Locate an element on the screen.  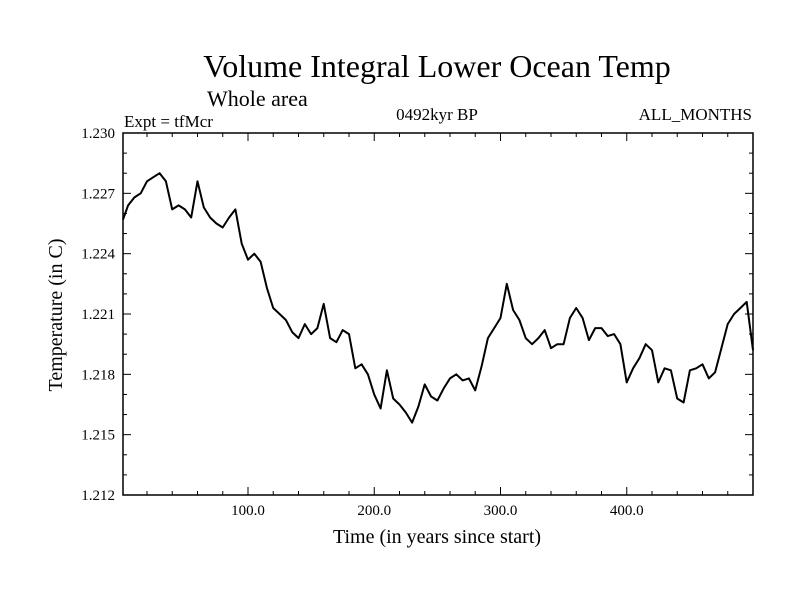
y-tick-label: 1.221 is located at coordinates (98, 315).